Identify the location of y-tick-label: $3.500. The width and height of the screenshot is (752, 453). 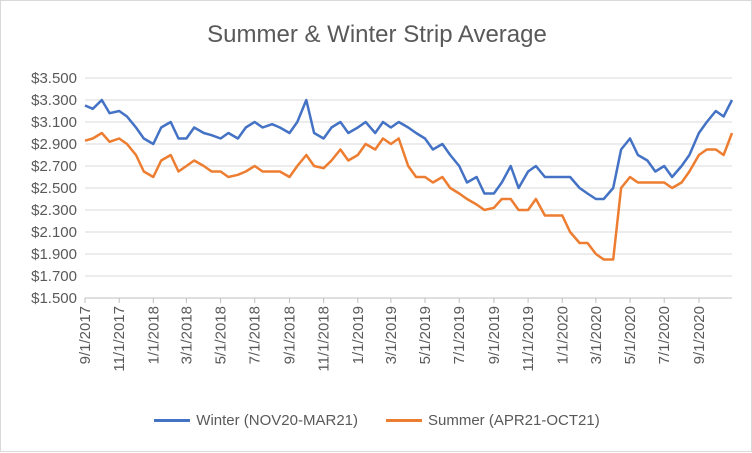
(54, 78).